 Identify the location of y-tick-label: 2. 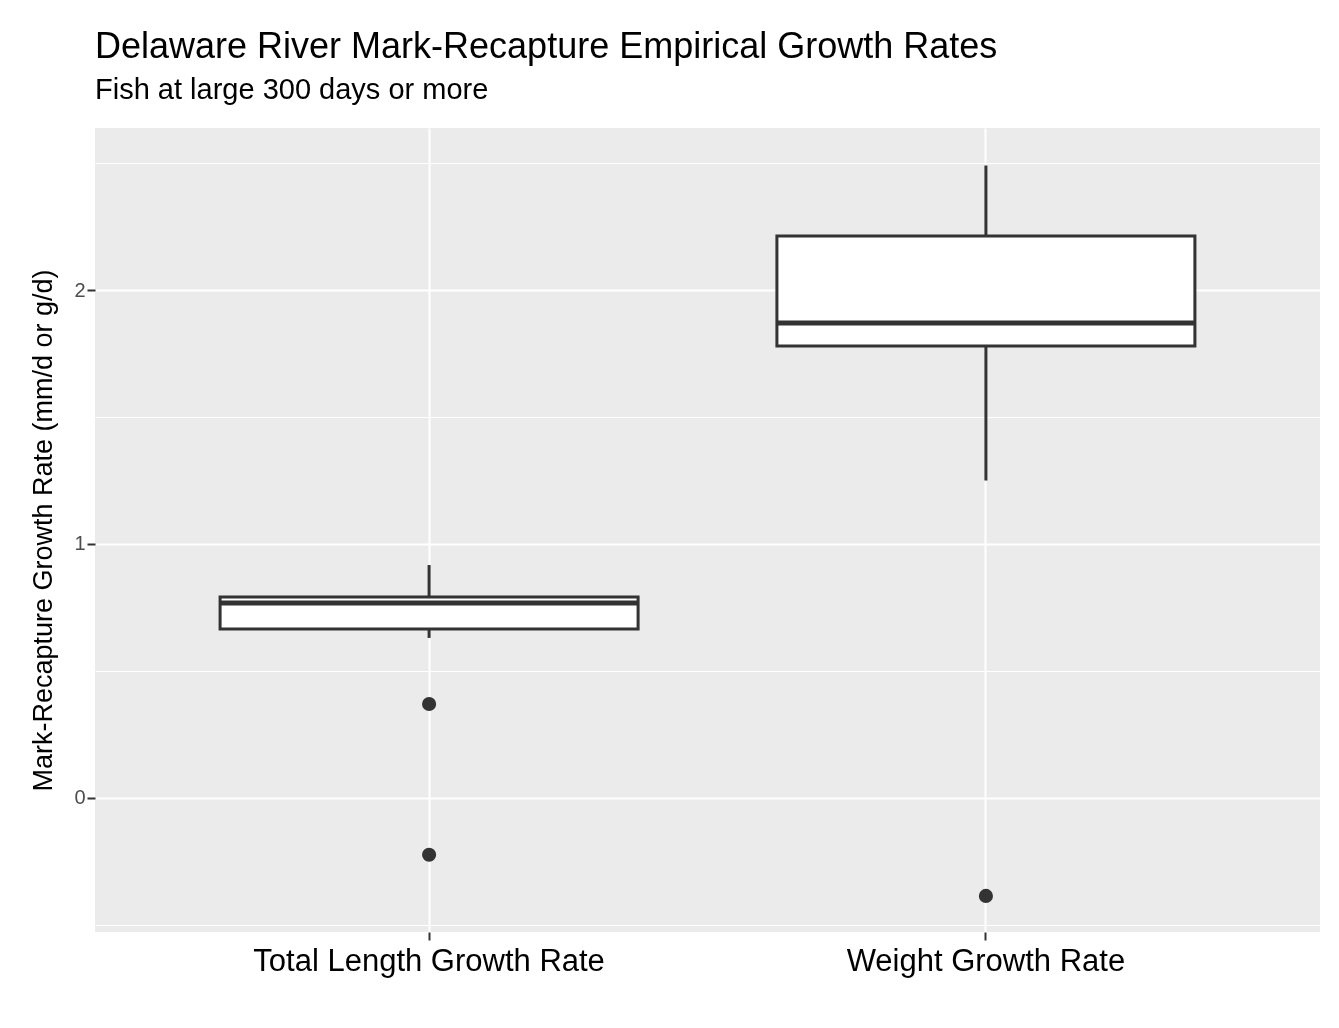
(80, 289).